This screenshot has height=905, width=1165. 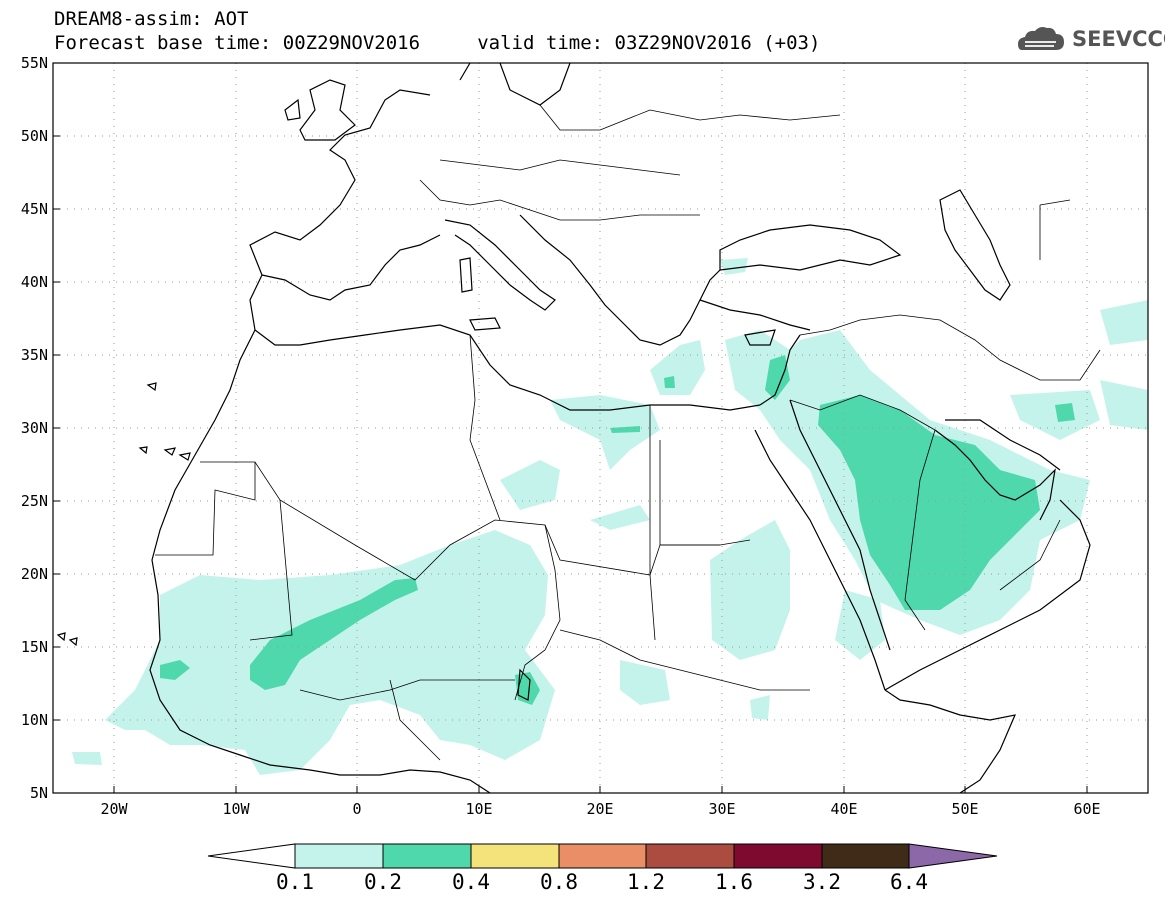 What do you see at coordinates (383, 882) in the screenshot?
I see `colorbar-label: 0.2` at bounding box center [383, 882].